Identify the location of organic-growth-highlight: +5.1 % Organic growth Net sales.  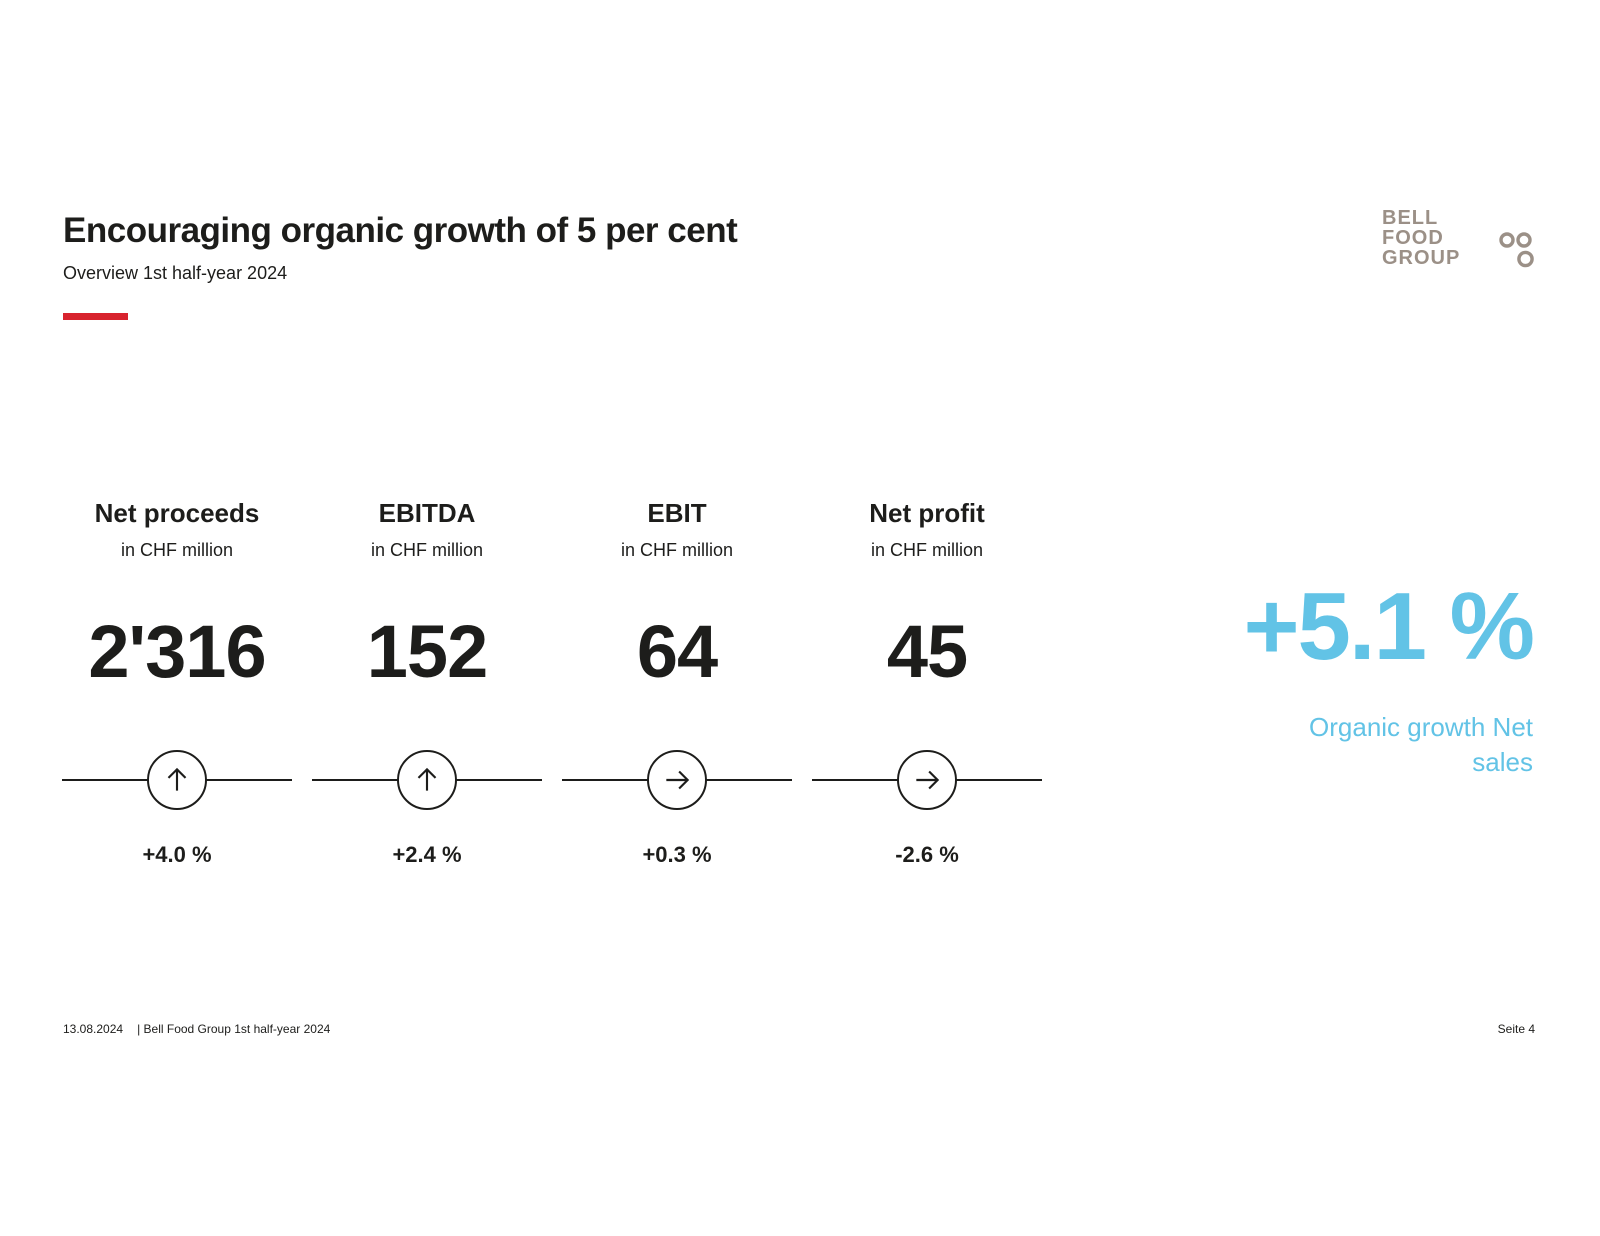
(1389, 676).